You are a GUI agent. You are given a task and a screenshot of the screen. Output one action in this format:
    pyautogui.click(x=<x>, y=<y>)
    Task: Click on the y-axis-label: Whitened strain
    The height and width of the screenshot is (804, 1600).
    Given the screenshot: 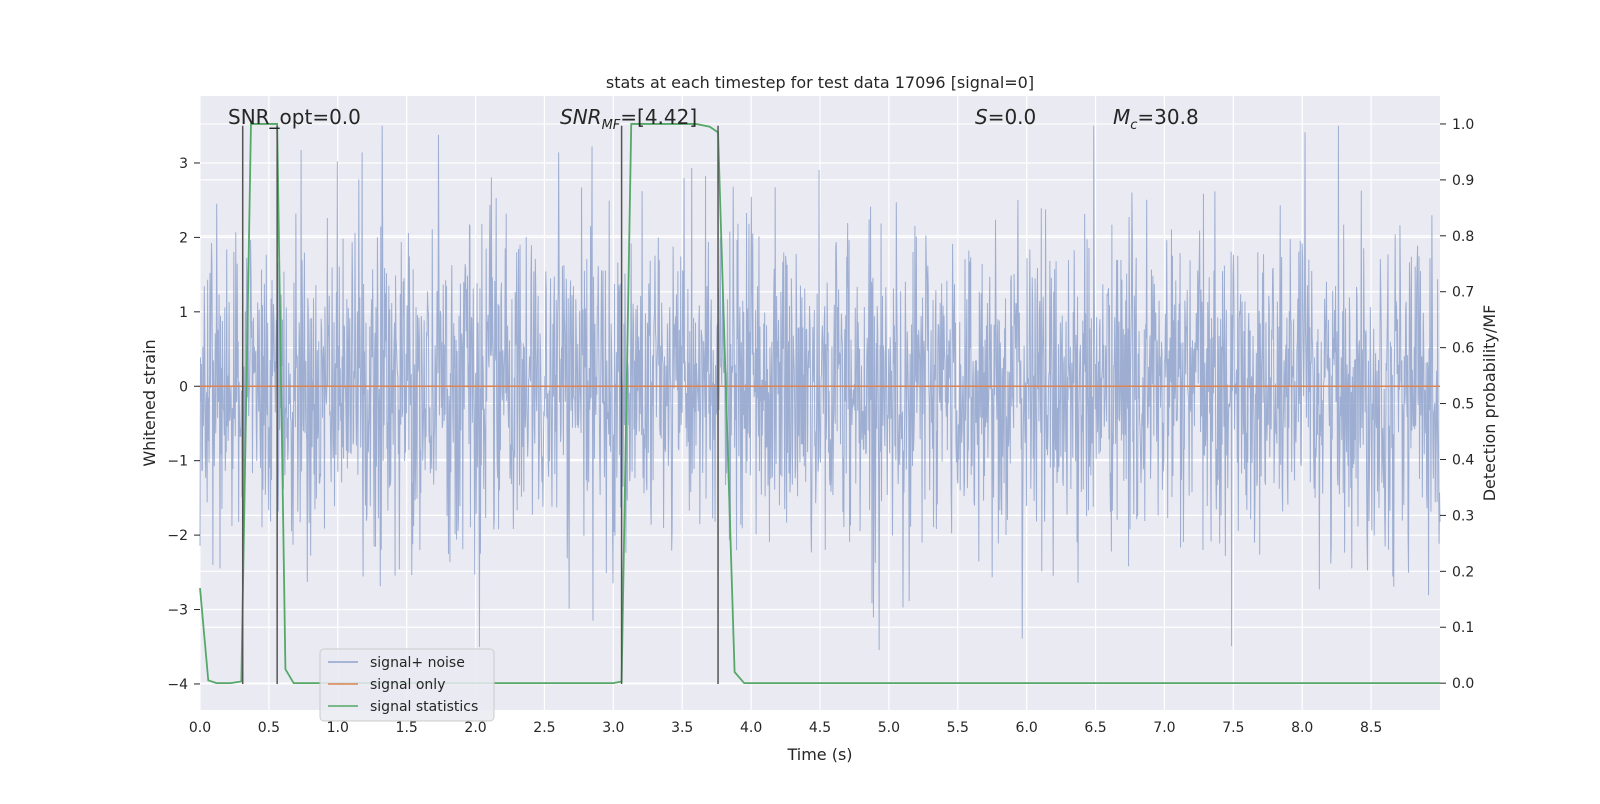 What is the action you would take?
    pyautogui.click(x=149, y=402)
    